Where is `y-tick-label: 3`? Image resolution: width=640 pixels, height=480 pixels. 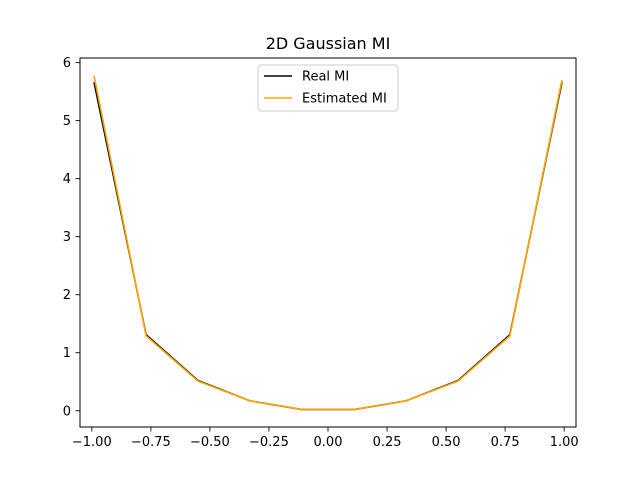
y-tick-label: 3 is located at coordinates (67, 237).